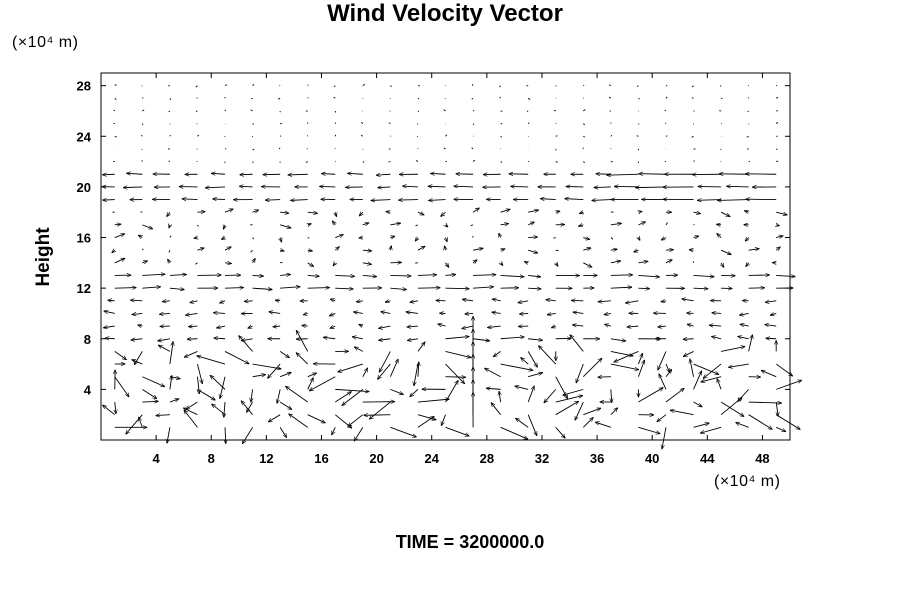 The image size is (900, 600). Describe the element at coordinates (487, 458) in the screenshot. I see `x-tick-label: 28` at that location.